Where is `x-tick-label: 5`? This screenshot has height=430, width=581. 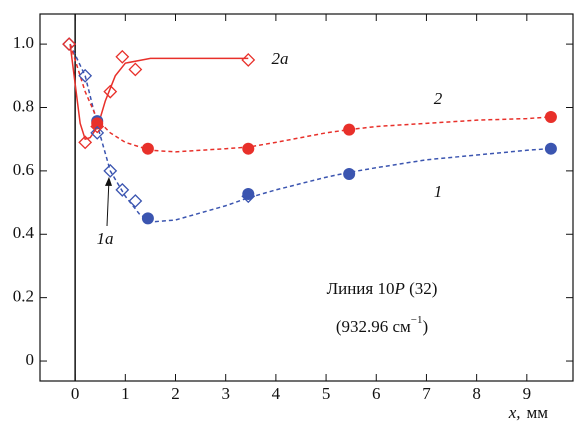 x-tick-label: 5 is located at coordinates (326, 393).